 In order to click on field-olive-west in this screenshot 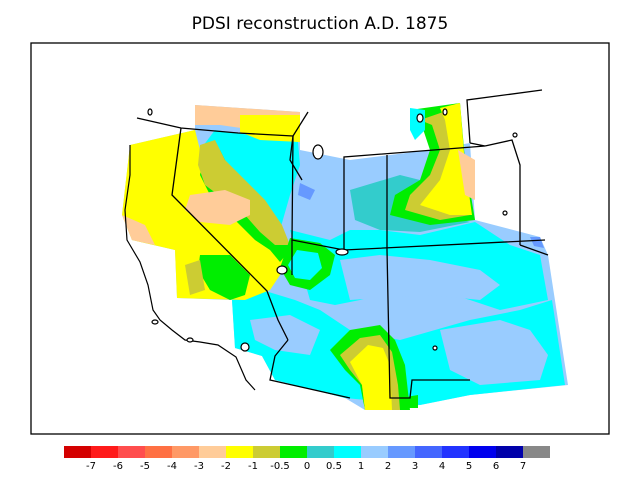, I will do `click(244, 192)`.